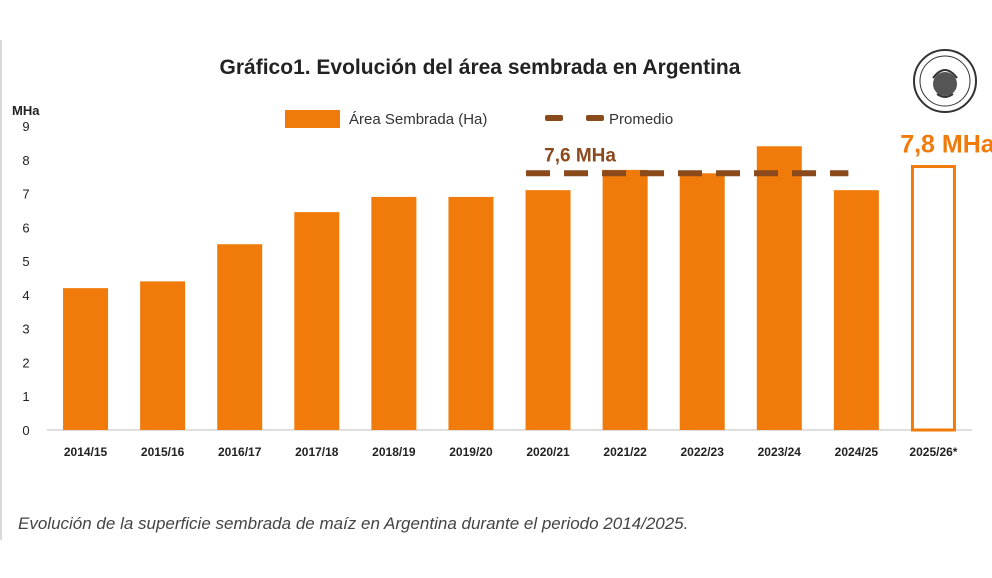  What do you see at coordinates (394, 452) in the screenshot?
I see `x-tick-label: 2018/19` at bounding box center [394, 452].